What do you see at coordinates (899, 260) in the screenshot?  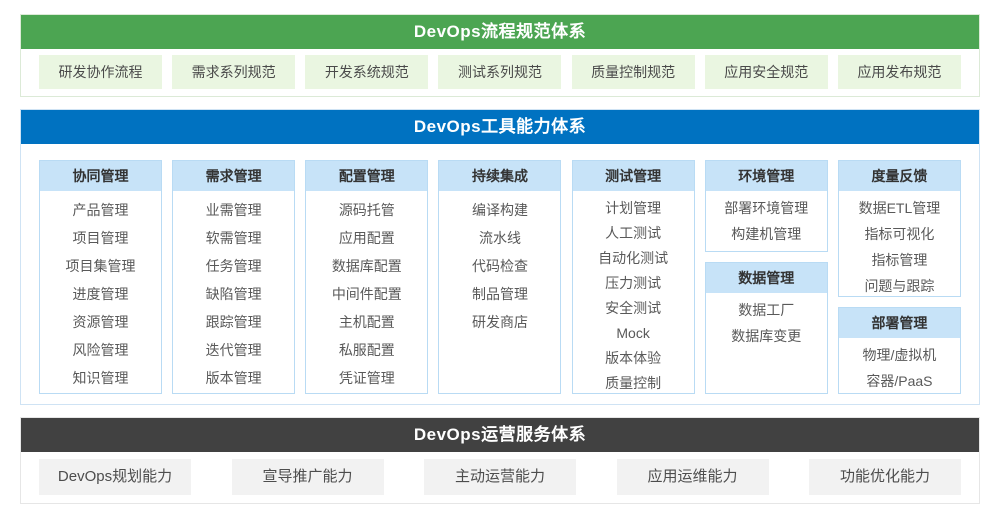 I see `tool-item: 指标管理` at bounding box center [899, 260].